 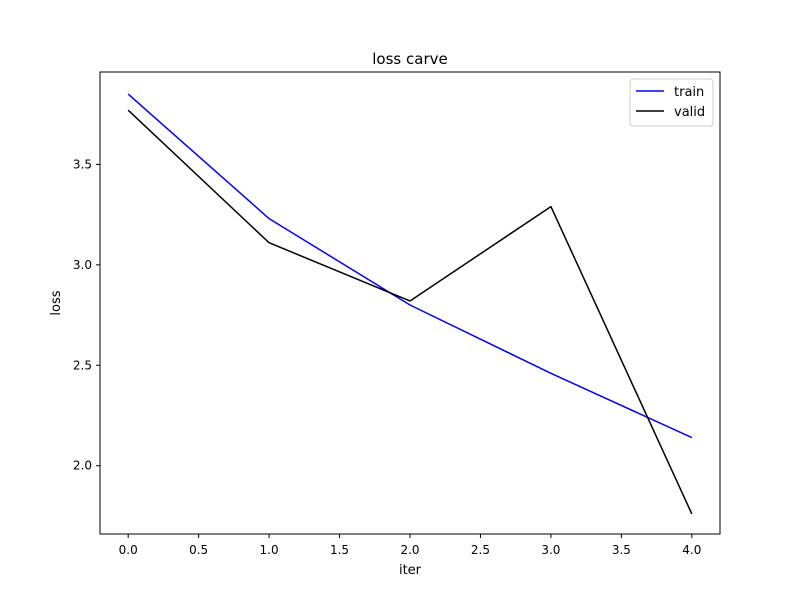 I want to click on y-axis-label: loss, so click(x=56, y=302).